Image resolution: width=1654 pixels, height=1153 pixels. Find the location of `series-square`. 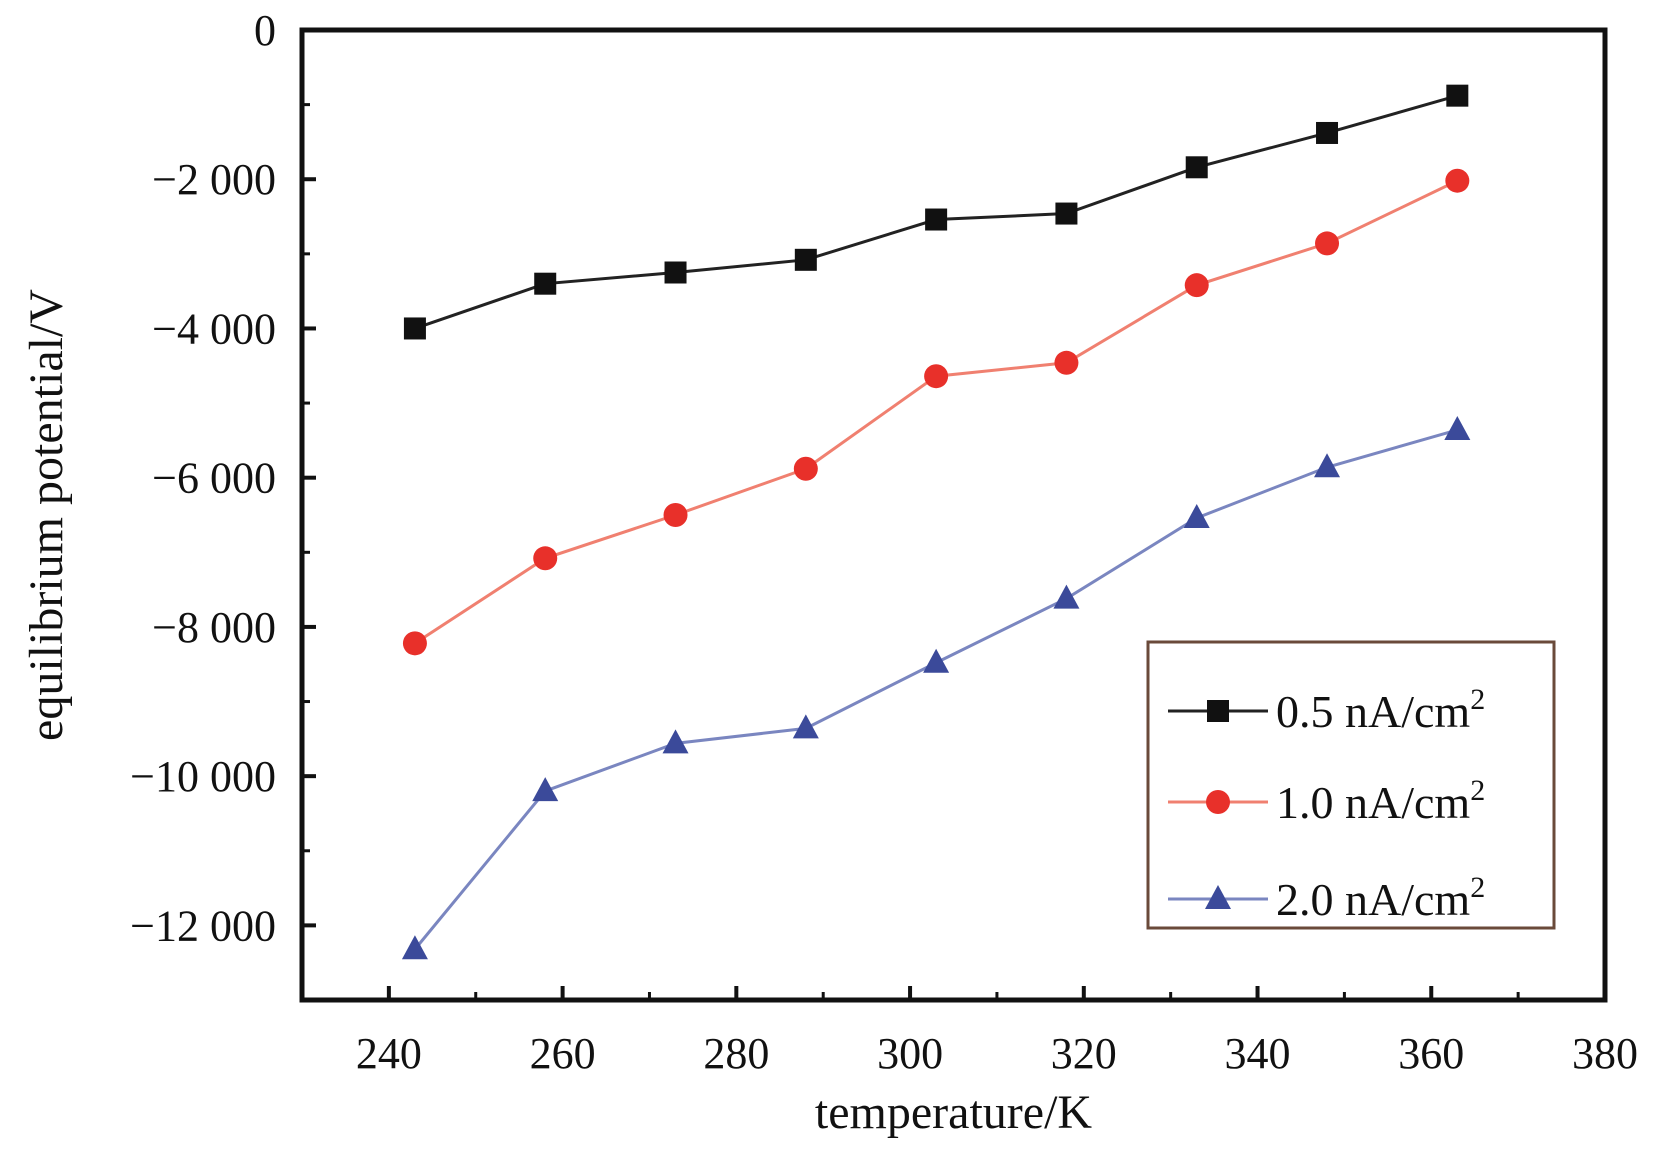

series-square is located at coordinates (936, 212).